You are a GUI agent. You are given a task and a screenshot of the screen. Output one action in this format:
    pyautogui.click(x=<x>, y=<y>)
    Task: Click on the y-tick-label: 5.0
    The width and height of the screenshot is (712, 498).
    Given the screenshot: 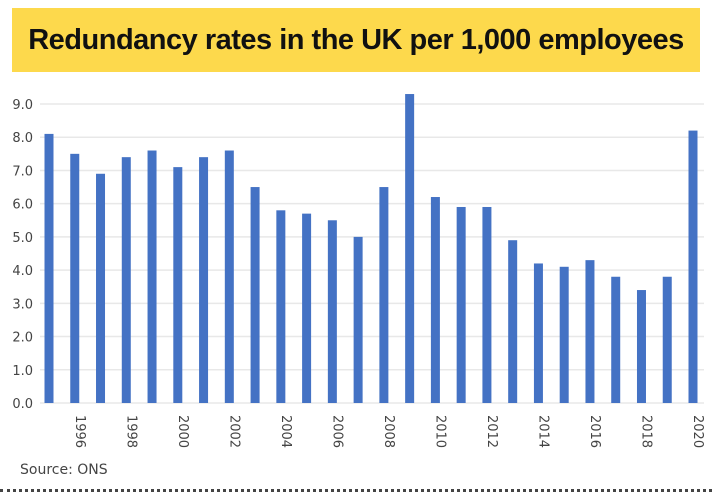 What is the action you would take?
    pyautogui.click(x=22, y=238)
    